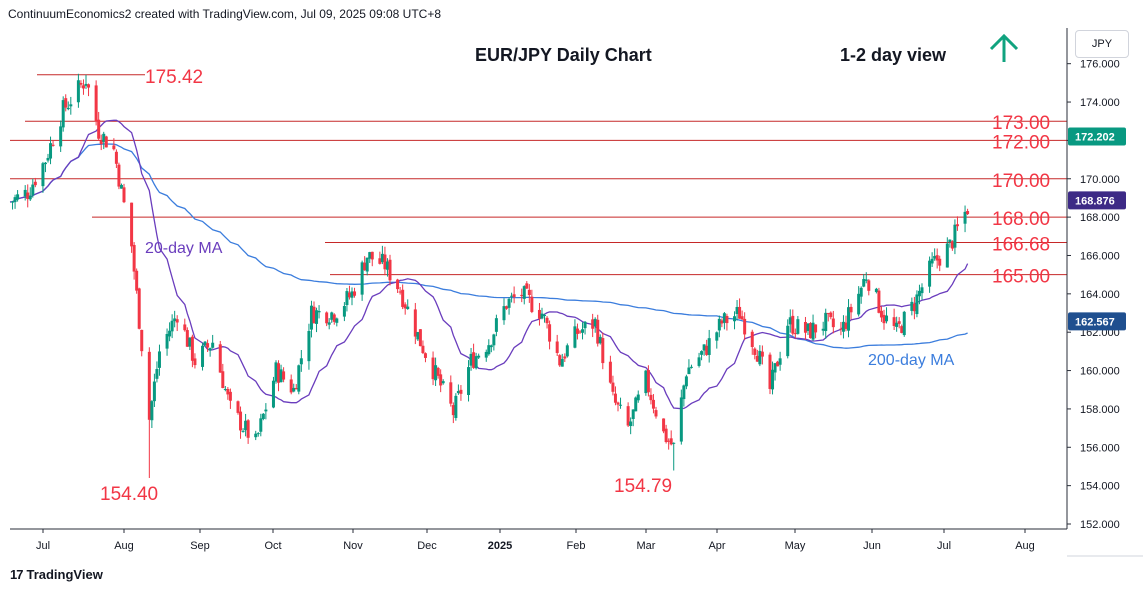  Describe the element at coordinates (1100, 448) in the screenshot. I see `y-tick-label: 156.000` at that location.